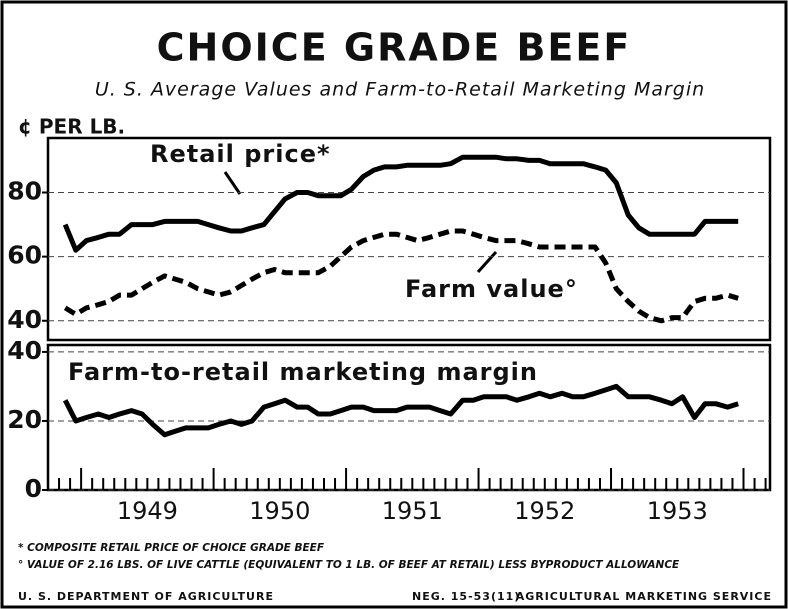 The image size is (788, 609). What do you see at coordinates (24, 255) in the screenshot?
I see `y-tick-label: 60` at bounding box center [24, 255].